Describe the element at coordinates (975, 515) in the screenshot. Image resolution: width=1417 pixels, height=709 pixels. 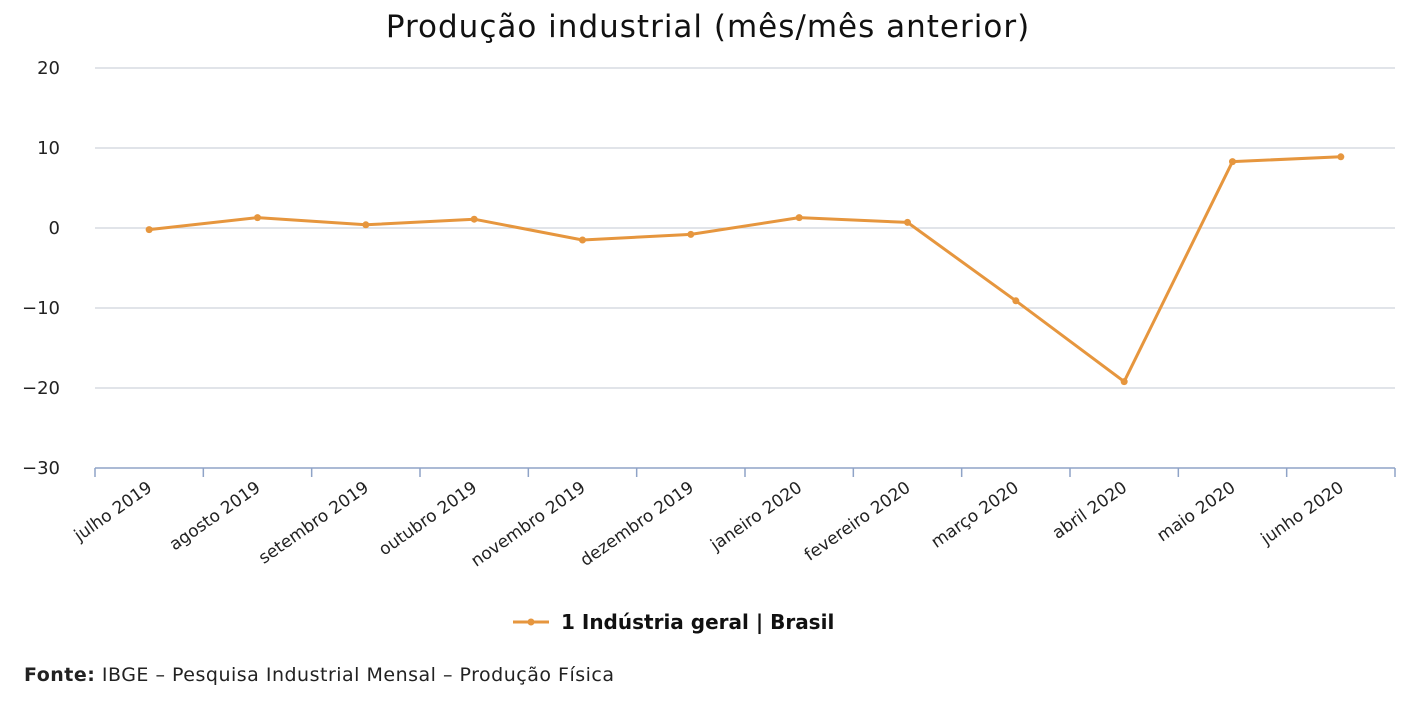
I see `x-tick-label: março 2020` at that location.